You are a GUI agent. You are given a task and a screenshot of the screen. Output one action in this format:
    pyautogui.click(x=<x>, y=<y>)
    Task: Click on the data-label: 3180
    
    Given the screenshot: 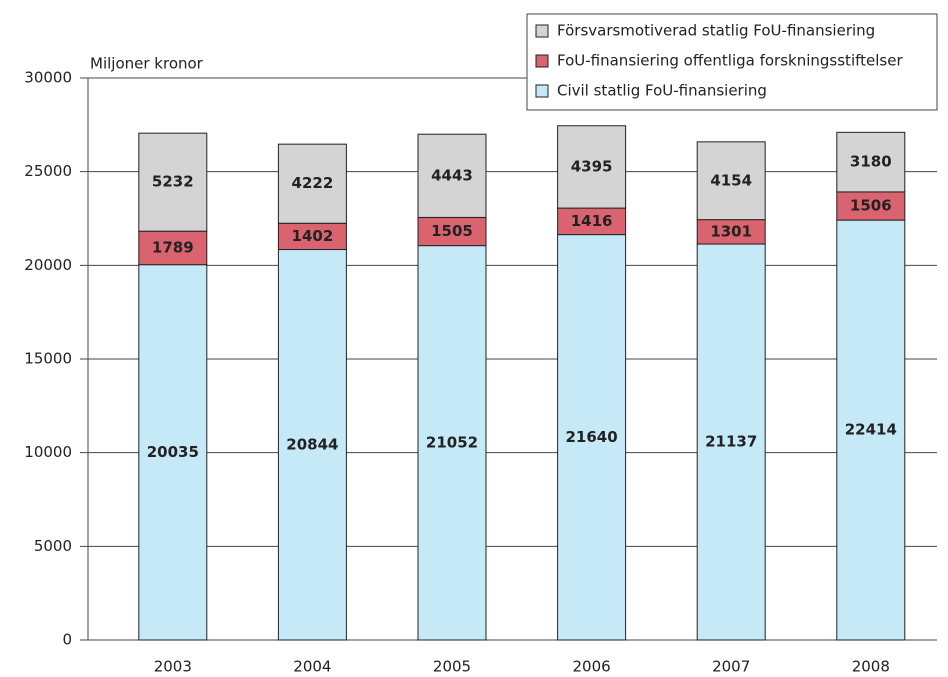 What is the action you would take?
    pyautogui.click(x=871, y=162)
    